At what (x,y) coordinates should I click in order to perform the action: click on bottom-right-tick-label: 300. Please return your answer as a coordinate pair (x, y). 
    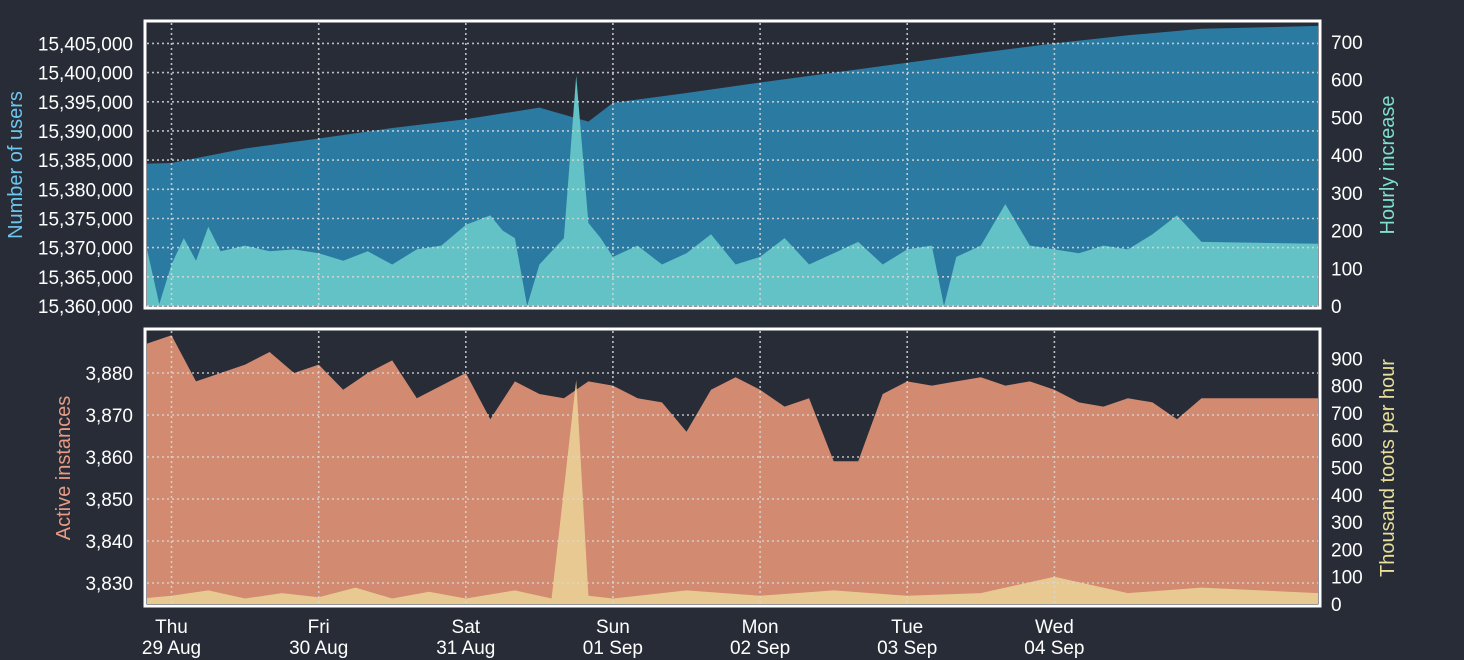
    Looking at the image, I should click on (1347, 523).